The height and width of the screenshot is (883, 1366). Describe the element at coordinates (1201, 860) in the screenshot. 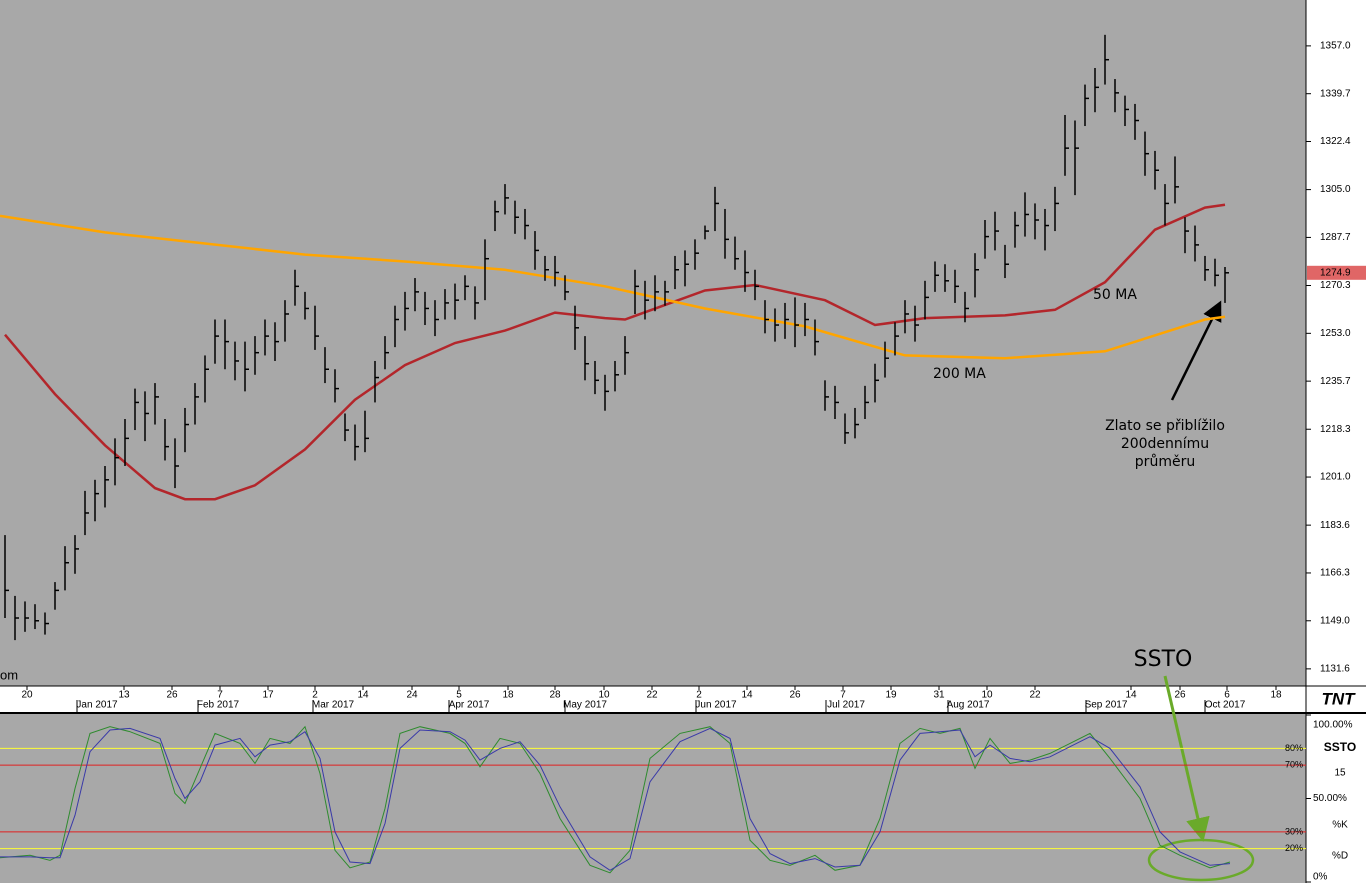

I see `highlight-ellipse` at that location.